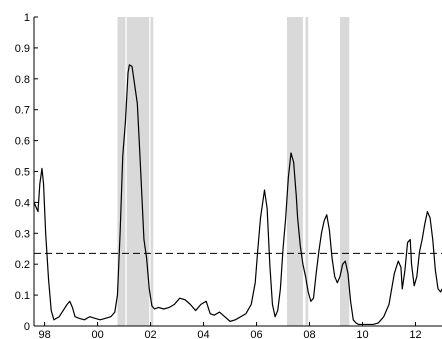 The width and height of the screenshot is (442, 339). Describe the element at coordinates (415, 334) in the screenshot. I see `x-tick-label: 12` at that location.